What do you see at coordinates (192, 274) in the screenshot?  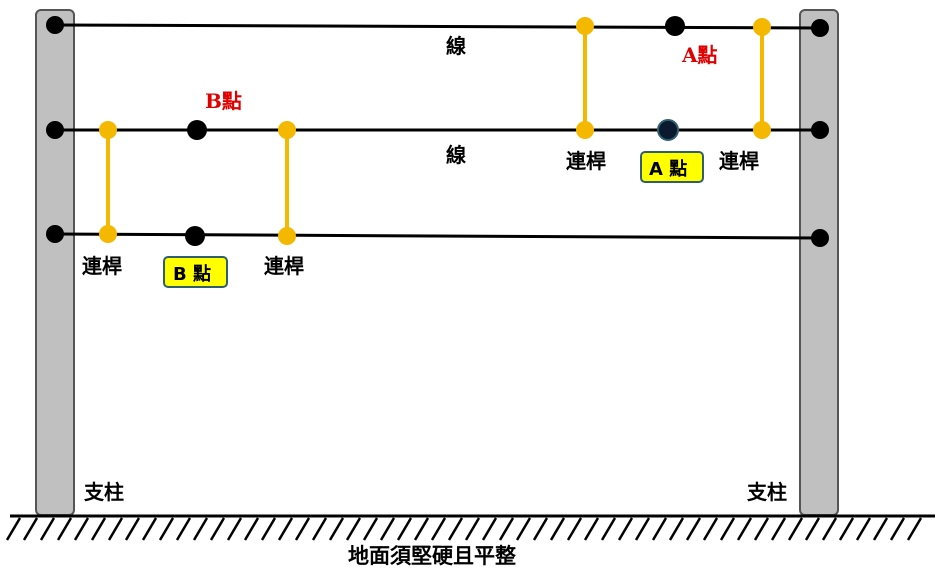 I see `point-b-box-label: B 點` at bounding box center [192, 274].